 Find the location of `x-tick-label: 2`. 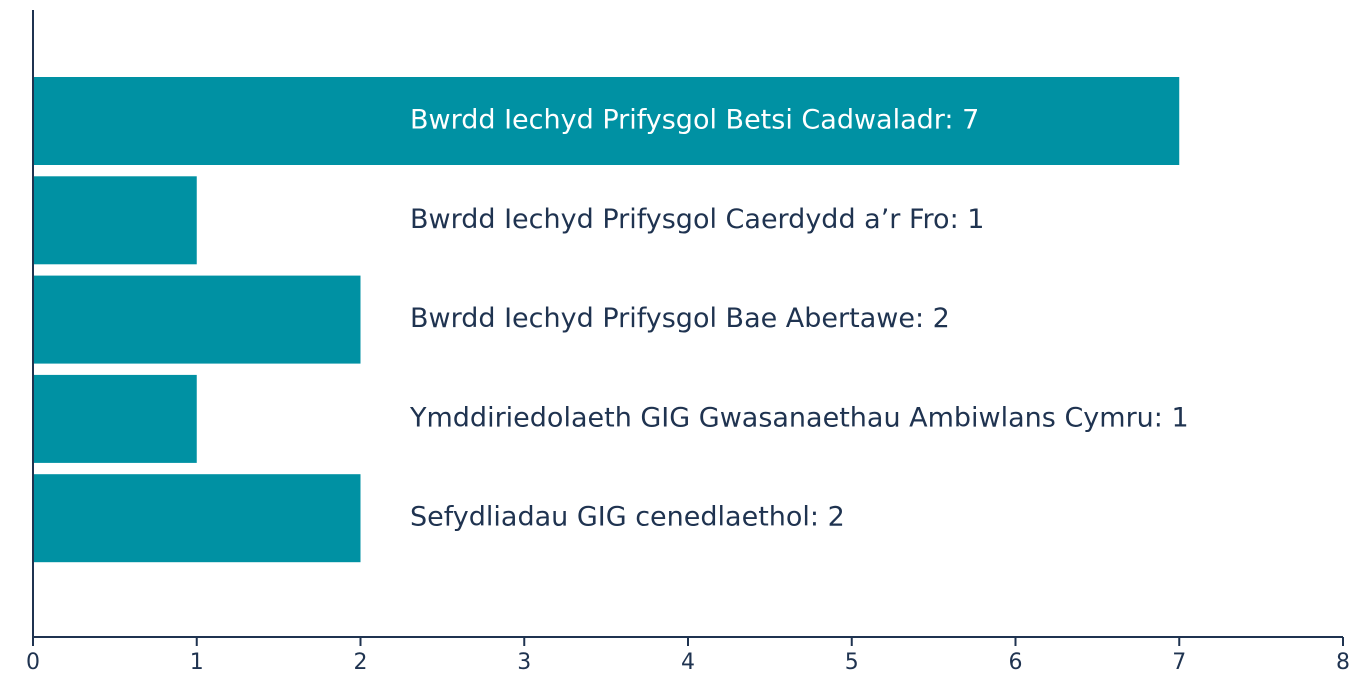

x-tick-label: 2 is located at coordinates (361, 662).